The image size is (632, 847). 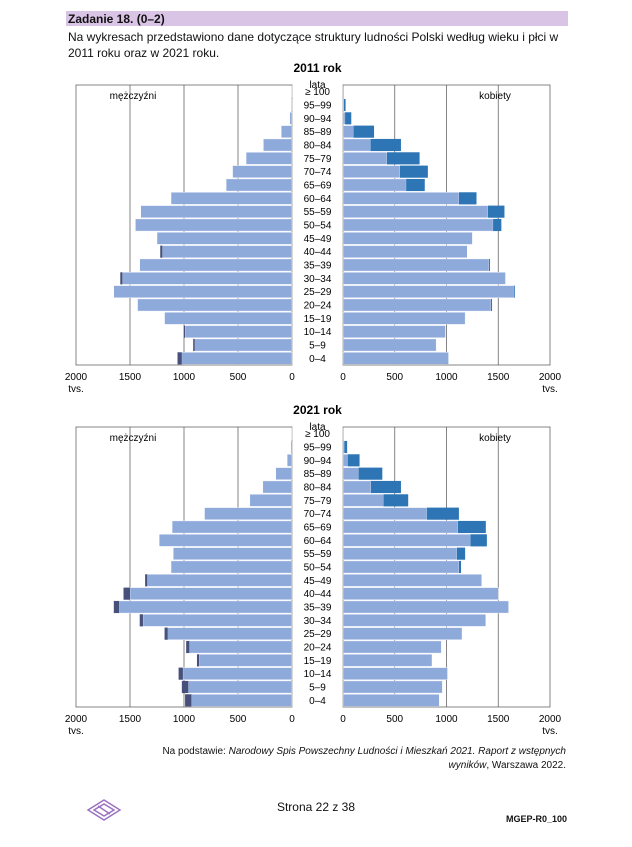 What do you see at coordinates (104, 810) in the screenshot?
I see `publisher-logo-icon` at bounding box center [104, 810].